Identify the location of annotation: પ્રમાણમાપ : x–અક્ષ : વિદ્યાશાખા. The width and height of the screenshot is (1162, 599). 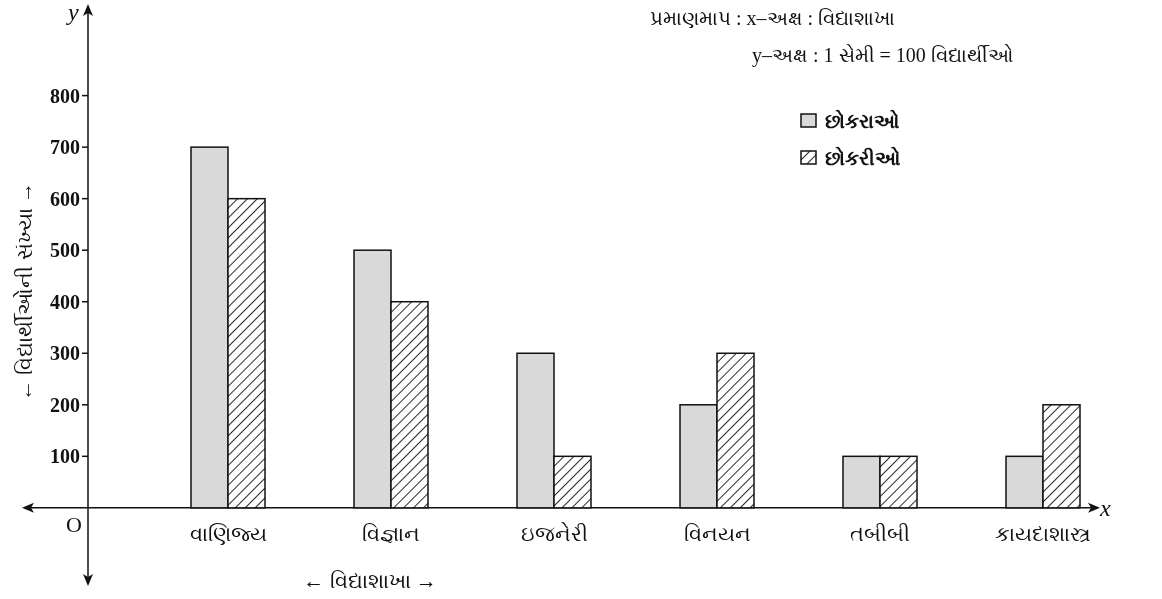
(773, 18).